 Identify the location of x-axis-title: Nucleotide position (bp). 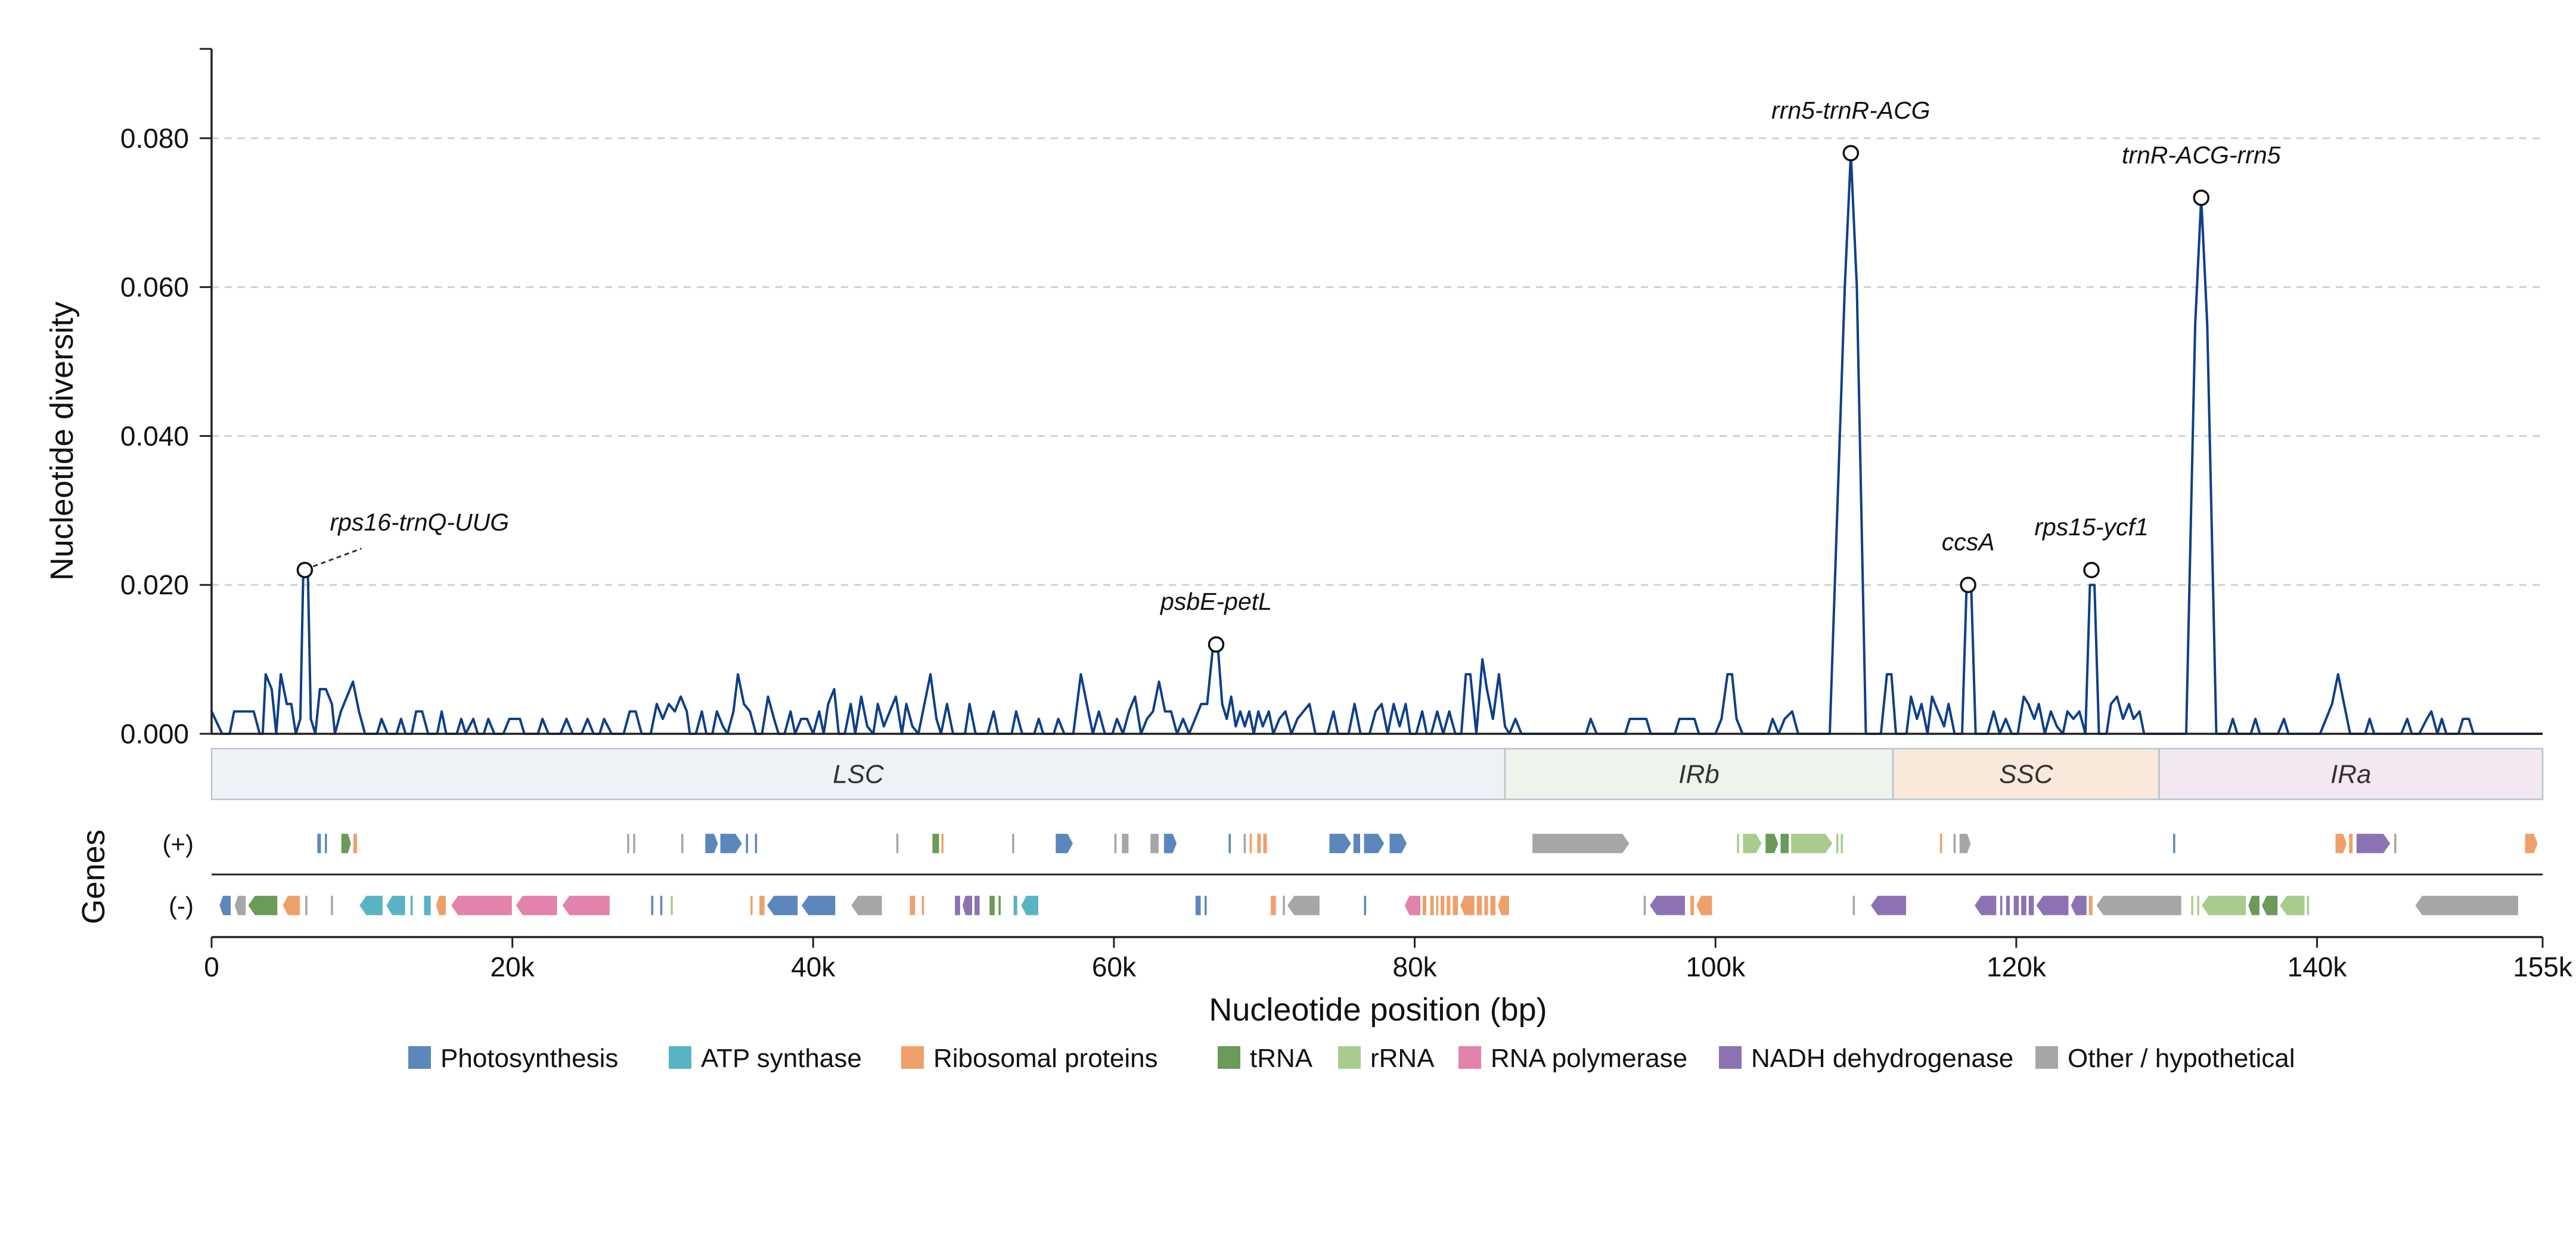
(1378, 1010).